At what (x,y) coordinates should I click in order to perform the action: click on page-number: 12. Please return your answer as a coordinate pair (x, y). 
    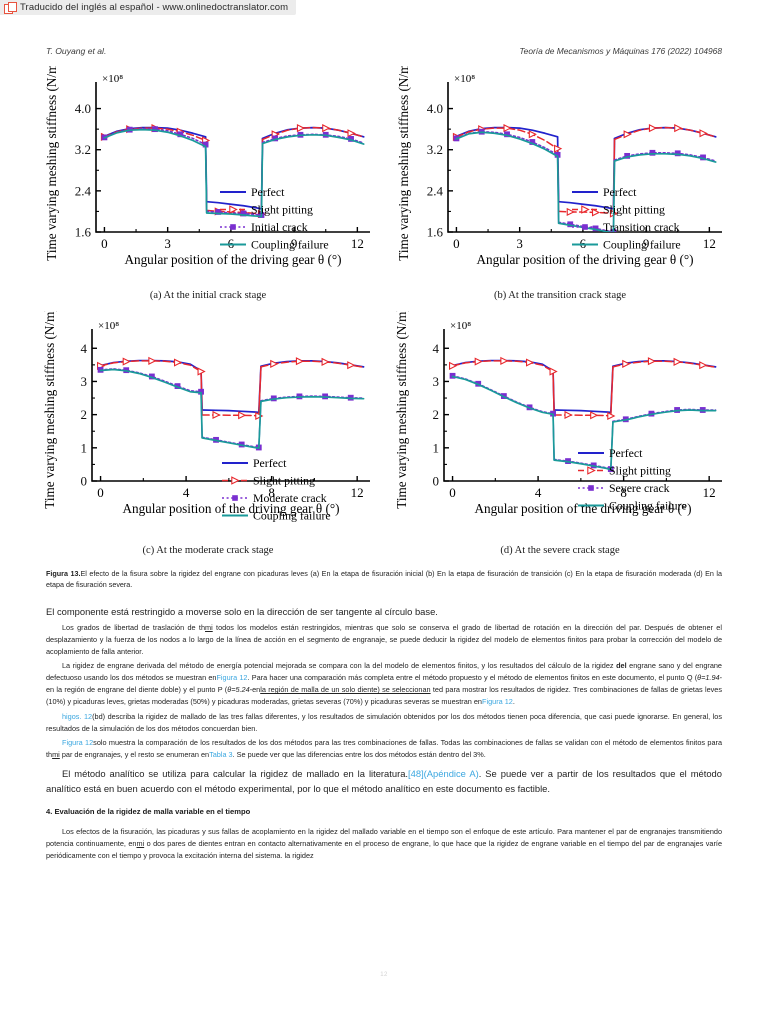
    Looking at the image, I should click on (384, 975).